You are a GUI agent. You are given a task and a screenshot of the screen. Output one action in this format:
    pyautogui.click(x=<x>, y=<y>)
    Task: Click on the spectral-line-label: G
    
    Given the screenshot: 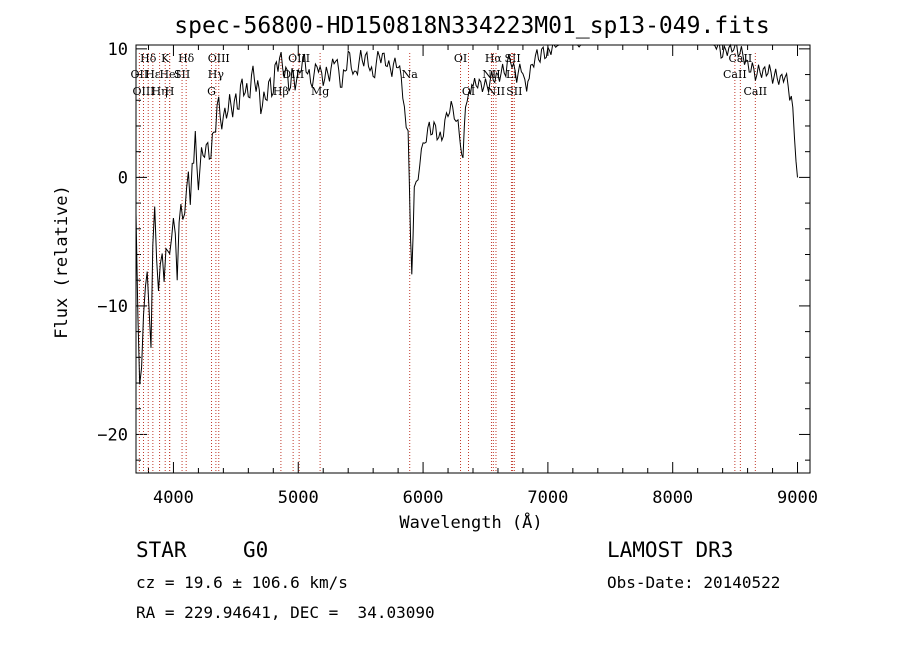 What is the action you would take?
    pyautogui.click(x=211, y=91)
    